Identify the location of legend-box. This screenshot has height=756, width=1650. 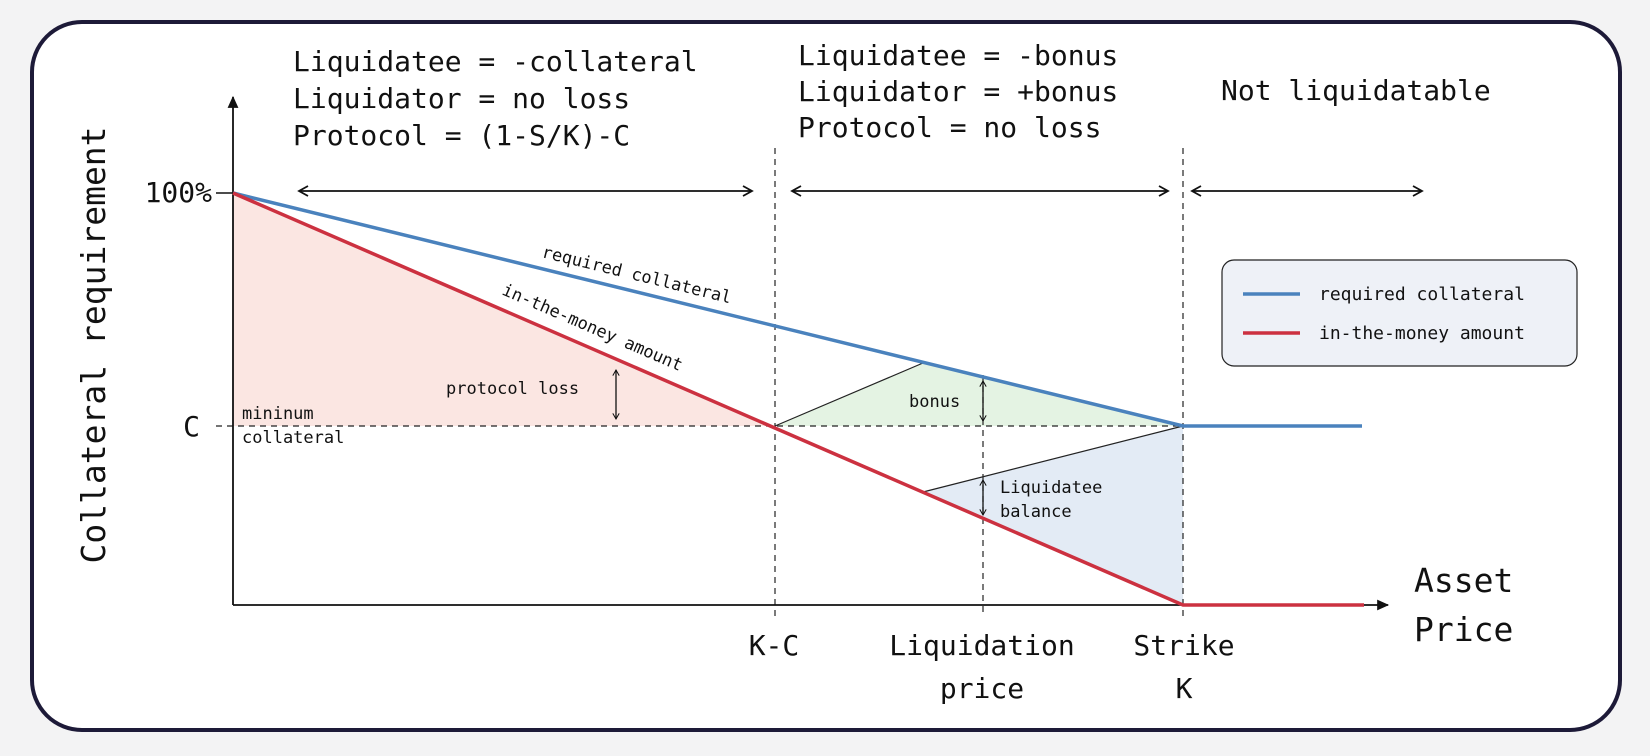
(1399, 313).